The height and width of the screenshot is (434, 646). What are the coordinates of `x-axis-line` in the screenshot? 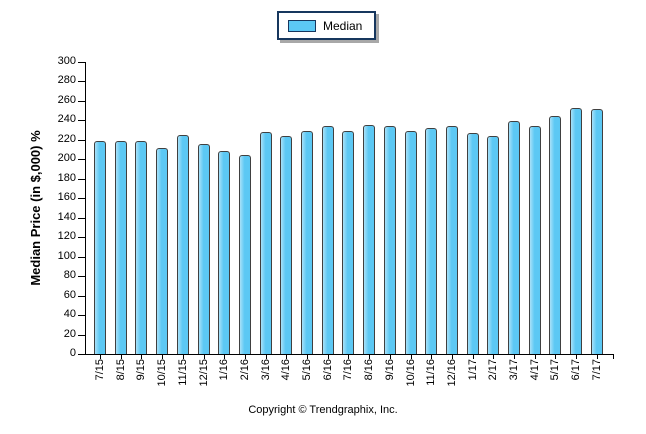 It's located at (349, 354).